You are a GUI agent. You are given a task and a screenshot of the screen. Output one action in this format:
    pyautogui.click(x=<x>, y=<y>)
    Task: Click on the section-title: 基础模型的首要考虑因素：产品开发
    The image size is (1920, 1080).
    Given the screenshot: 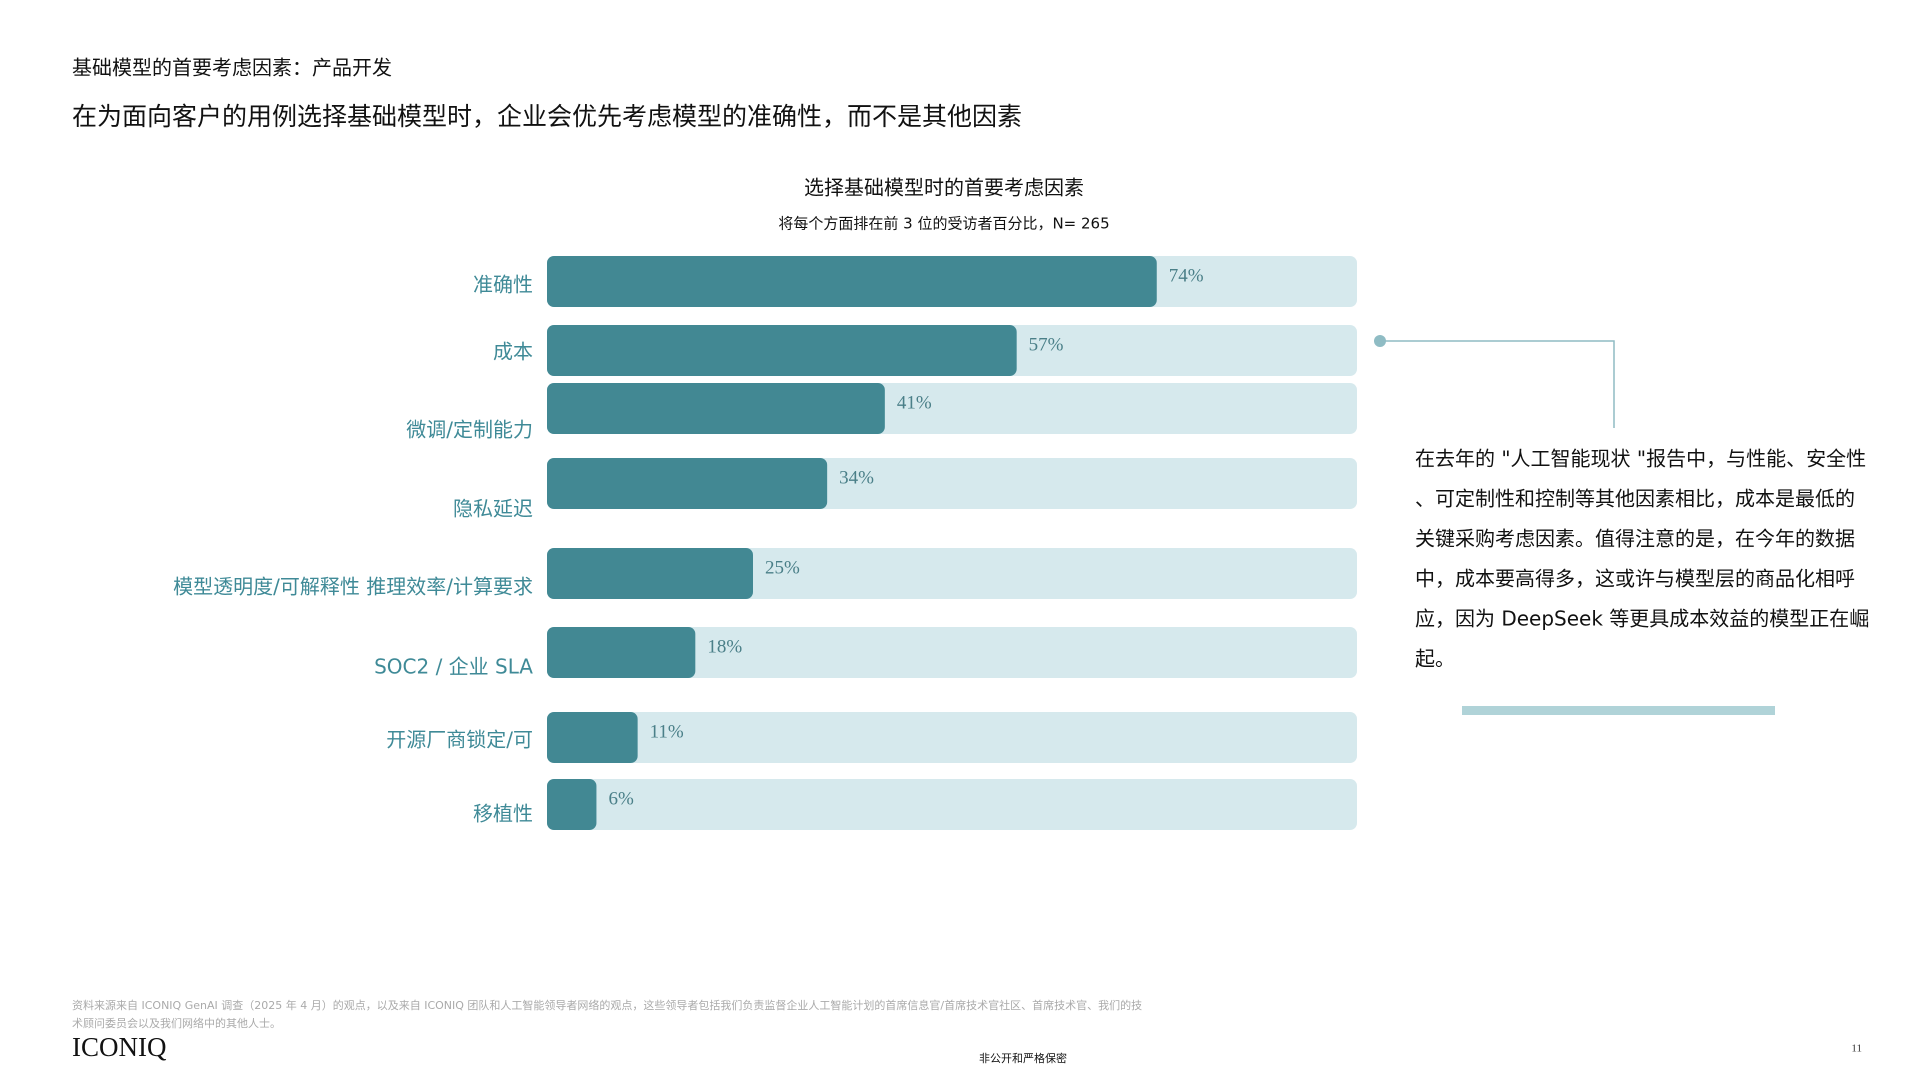 What is the action you would take?
    pyautogui.click(x=232, y=68)
    